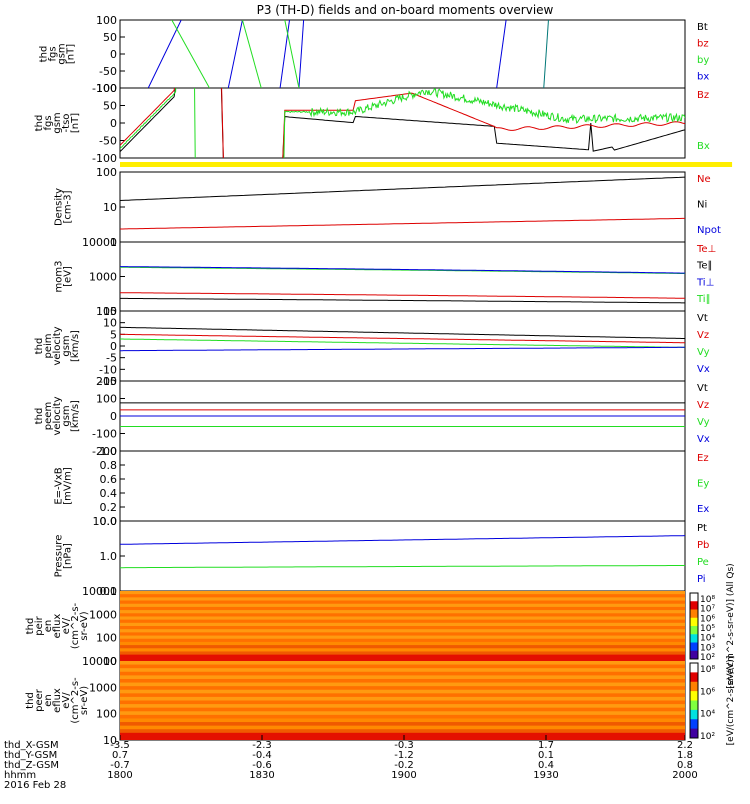  Describe the element at coordinates (404, 755) in the screenshot. I see `xaxis-value: -1.2` at that location.